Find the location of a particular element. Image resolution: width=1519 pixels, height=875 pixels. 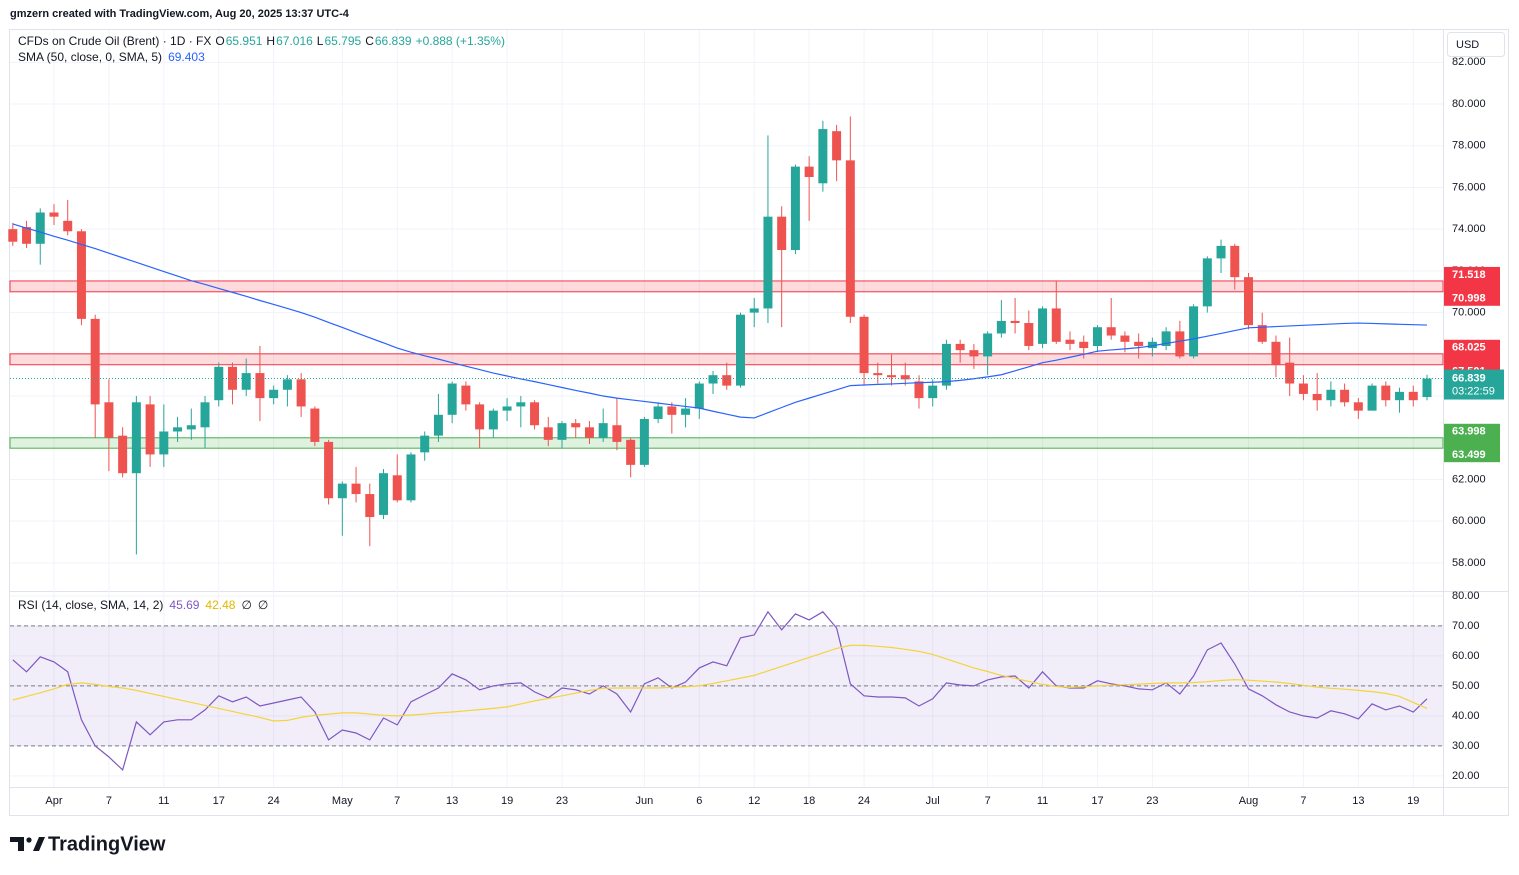

logo-shape is located at coordinates (17, 844).